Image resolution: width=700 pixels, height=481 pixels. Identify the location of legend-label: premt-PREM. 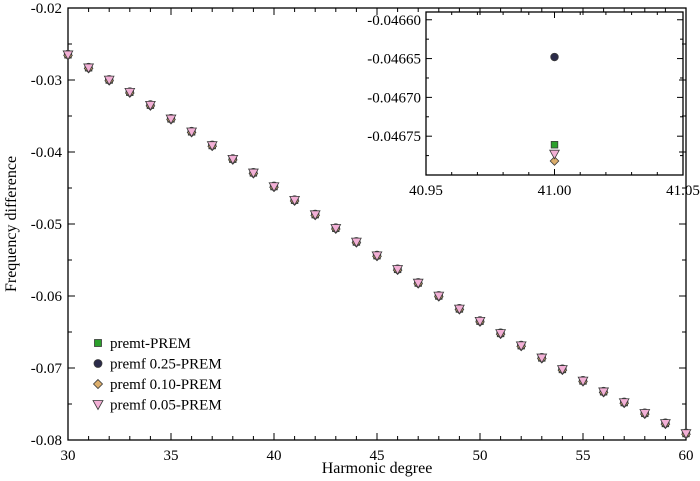
(150, 344).